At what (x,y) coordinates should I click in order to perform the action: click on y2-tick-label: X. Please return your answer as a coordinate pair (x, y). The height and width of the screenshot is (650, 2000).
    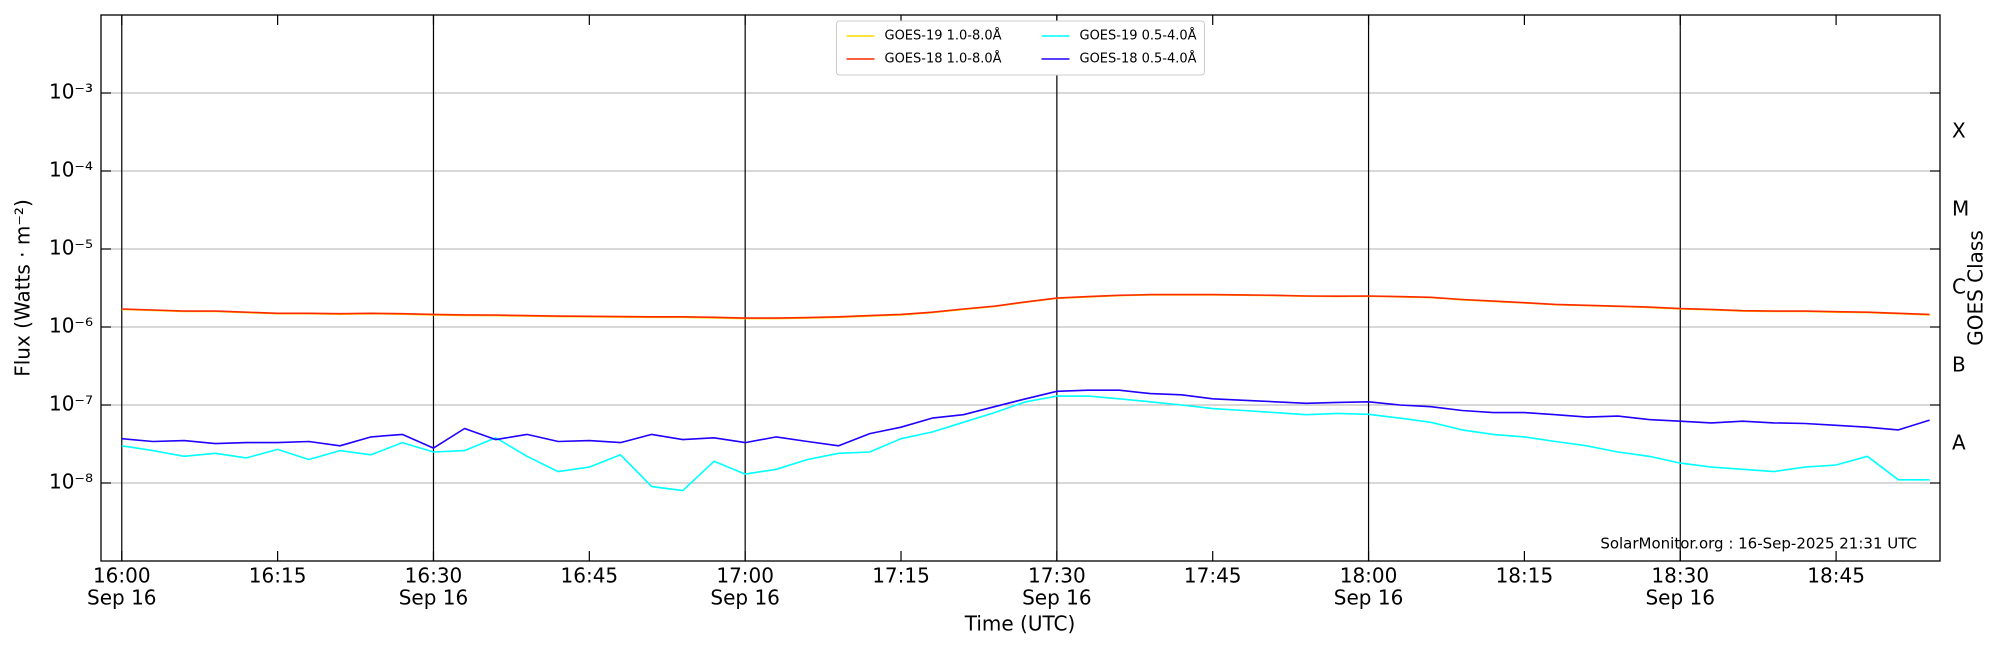
    Looking at the image, I should click on (1959, 131).